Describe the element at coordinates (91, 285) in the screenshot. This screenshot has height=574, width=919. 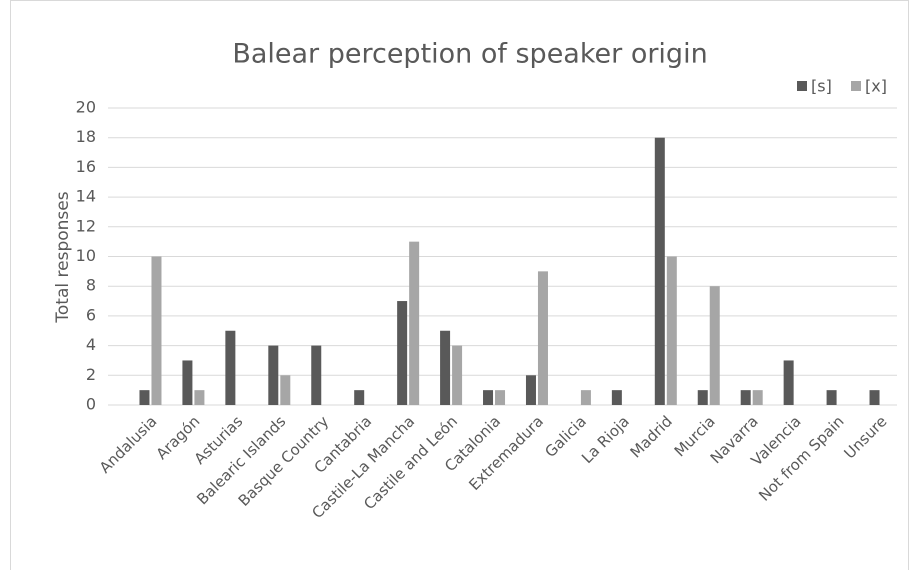
I see `y-tick-label: 8` at that location.